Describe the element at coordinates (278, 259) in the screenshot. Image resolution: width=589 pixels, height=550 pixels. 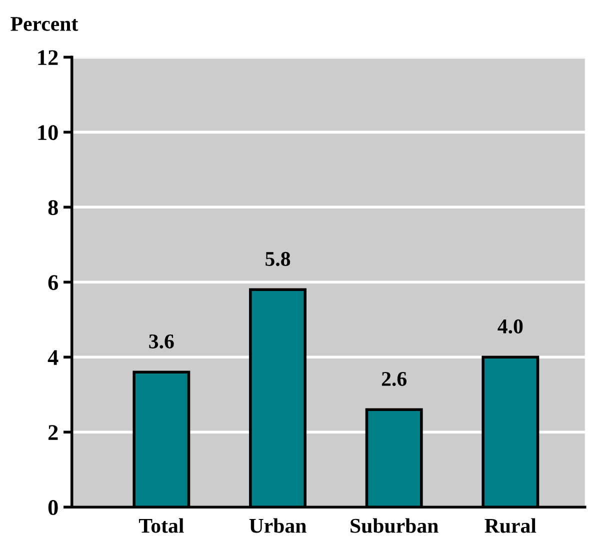
I see `data-label: 5.8` at that location.